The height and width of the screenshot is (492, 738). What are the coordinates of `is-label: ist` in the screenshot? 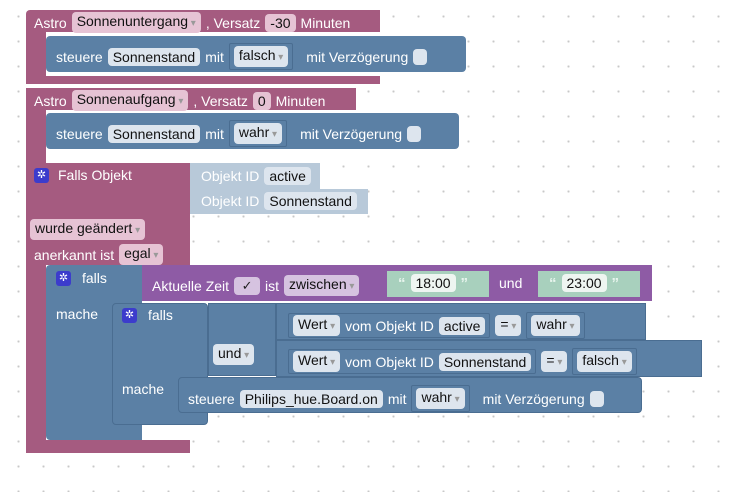 It's located at (272, 285).